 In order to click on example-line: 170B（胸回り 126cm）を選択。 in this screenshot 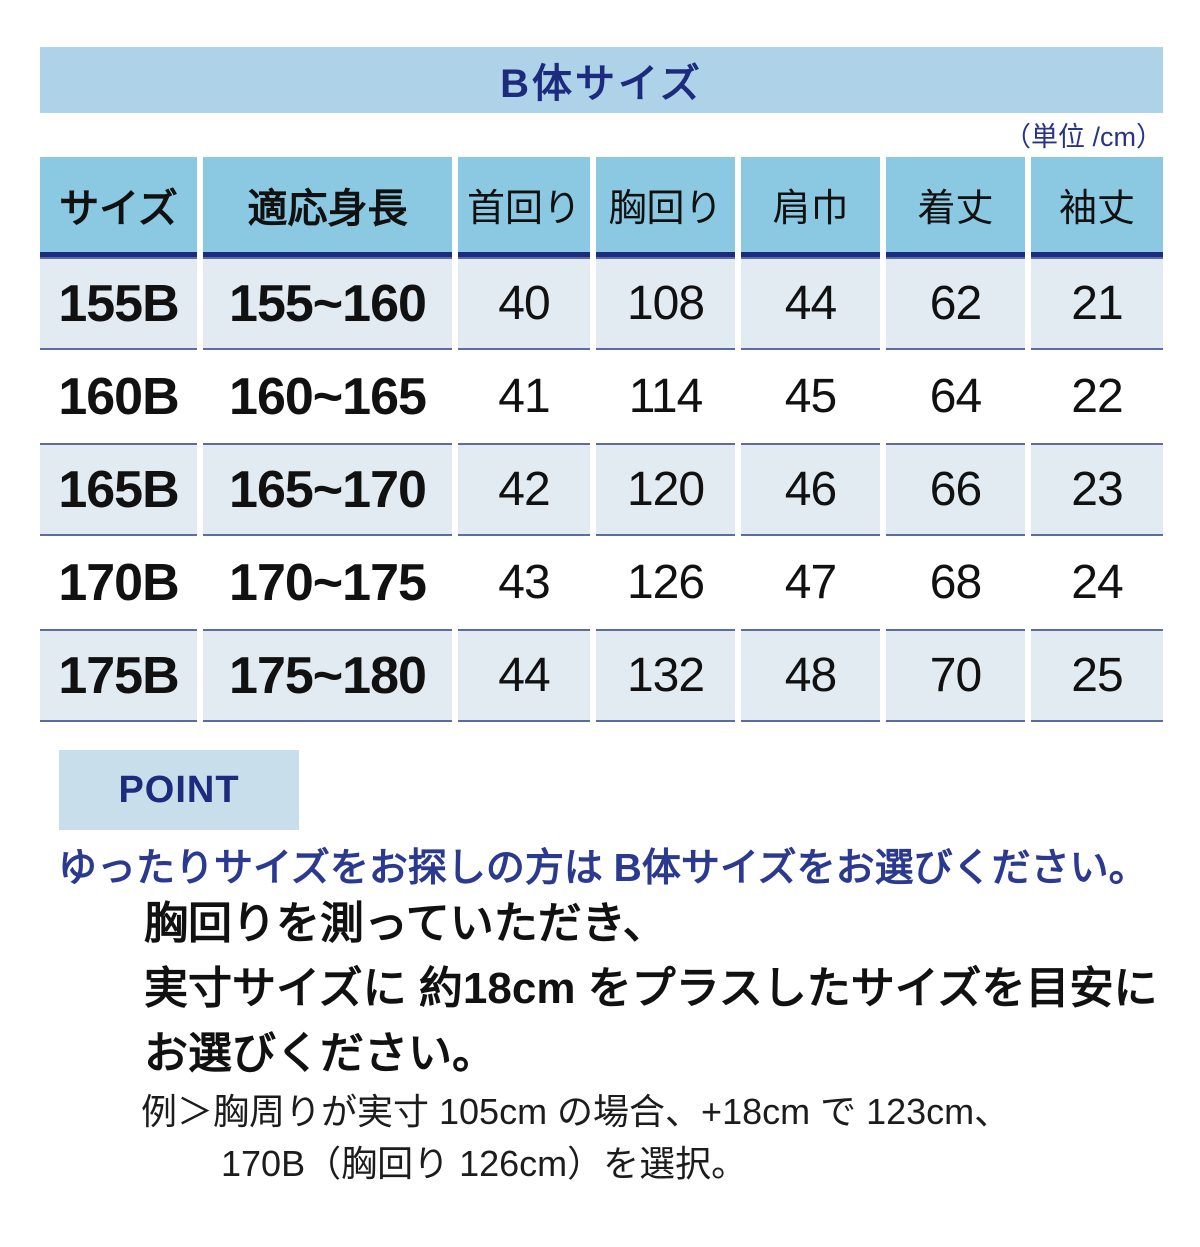, I will do `click(484, 1163)`.